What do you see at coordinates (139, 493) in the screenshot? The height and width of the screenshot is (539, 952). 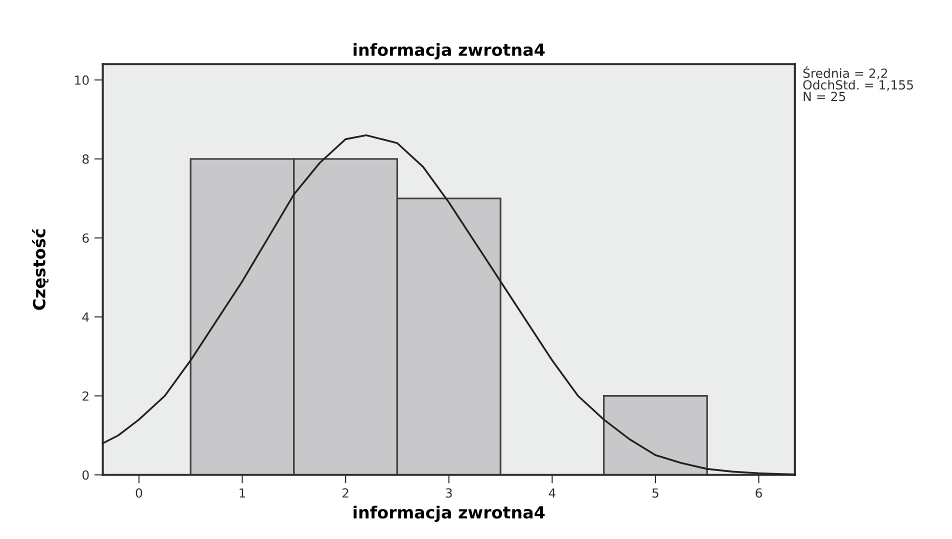 I see `x-tick-label: 0` at bounding box center [139, 493].